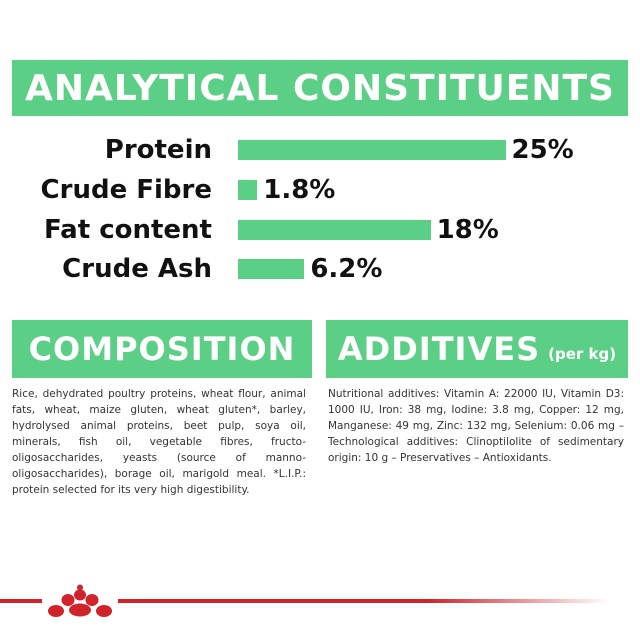 This screenshot has width=640, height=640. I want to click on constituent-value-crude-fibre: 1.8%, so click(299, 190).